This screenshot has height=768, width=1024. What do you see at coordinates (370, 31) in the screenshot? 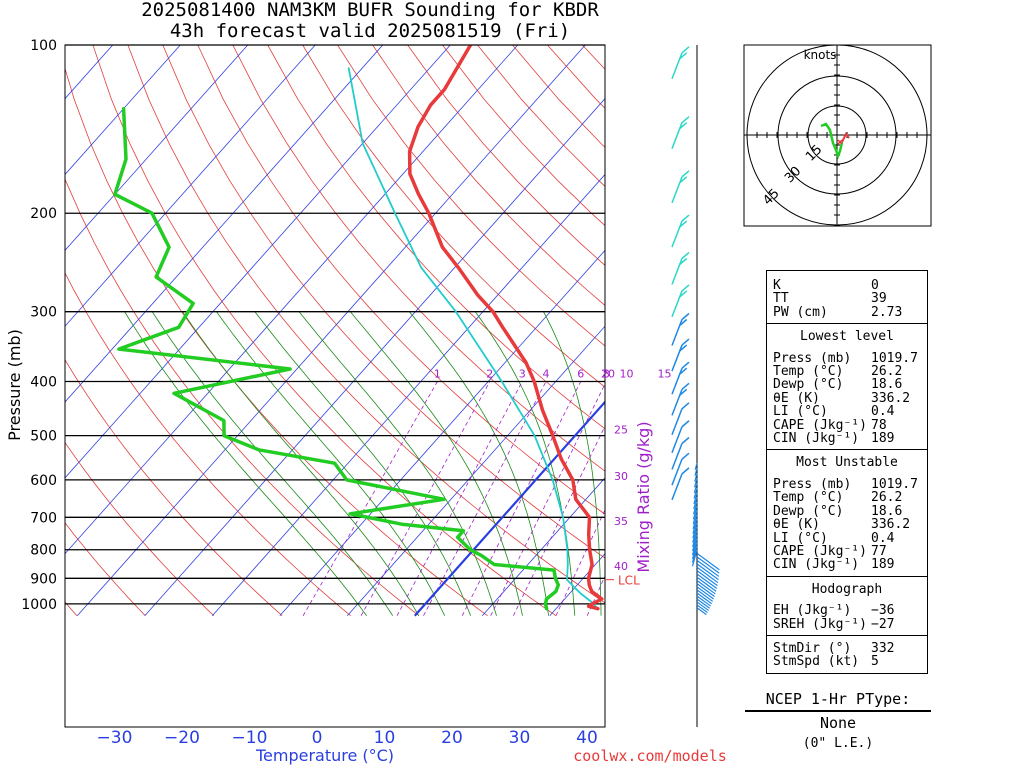
I see `title-line-2: 43h forecast valid 2025081519 (Fri)` at bounding box center [370, 31].